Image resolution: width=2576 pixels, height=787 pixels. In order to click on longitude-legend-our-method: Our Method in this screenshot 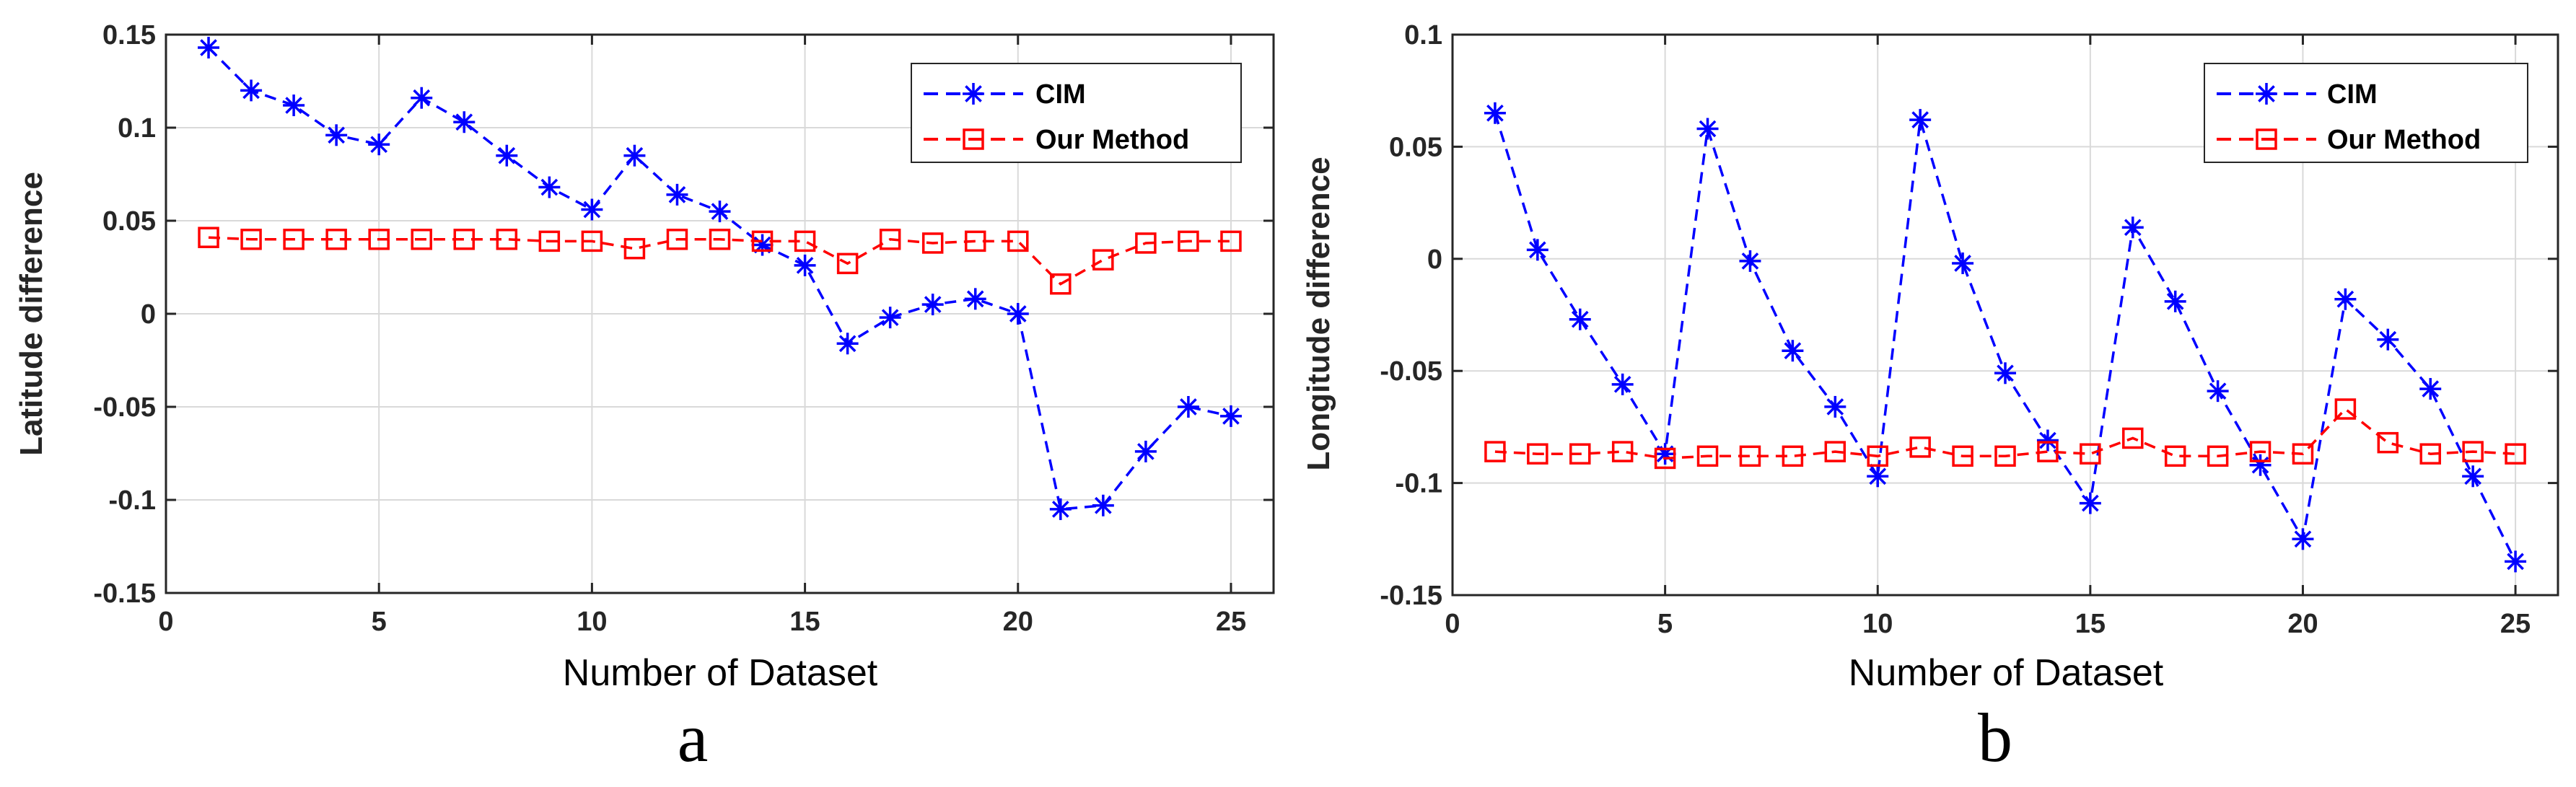, I will do `click(2349, 140)`.